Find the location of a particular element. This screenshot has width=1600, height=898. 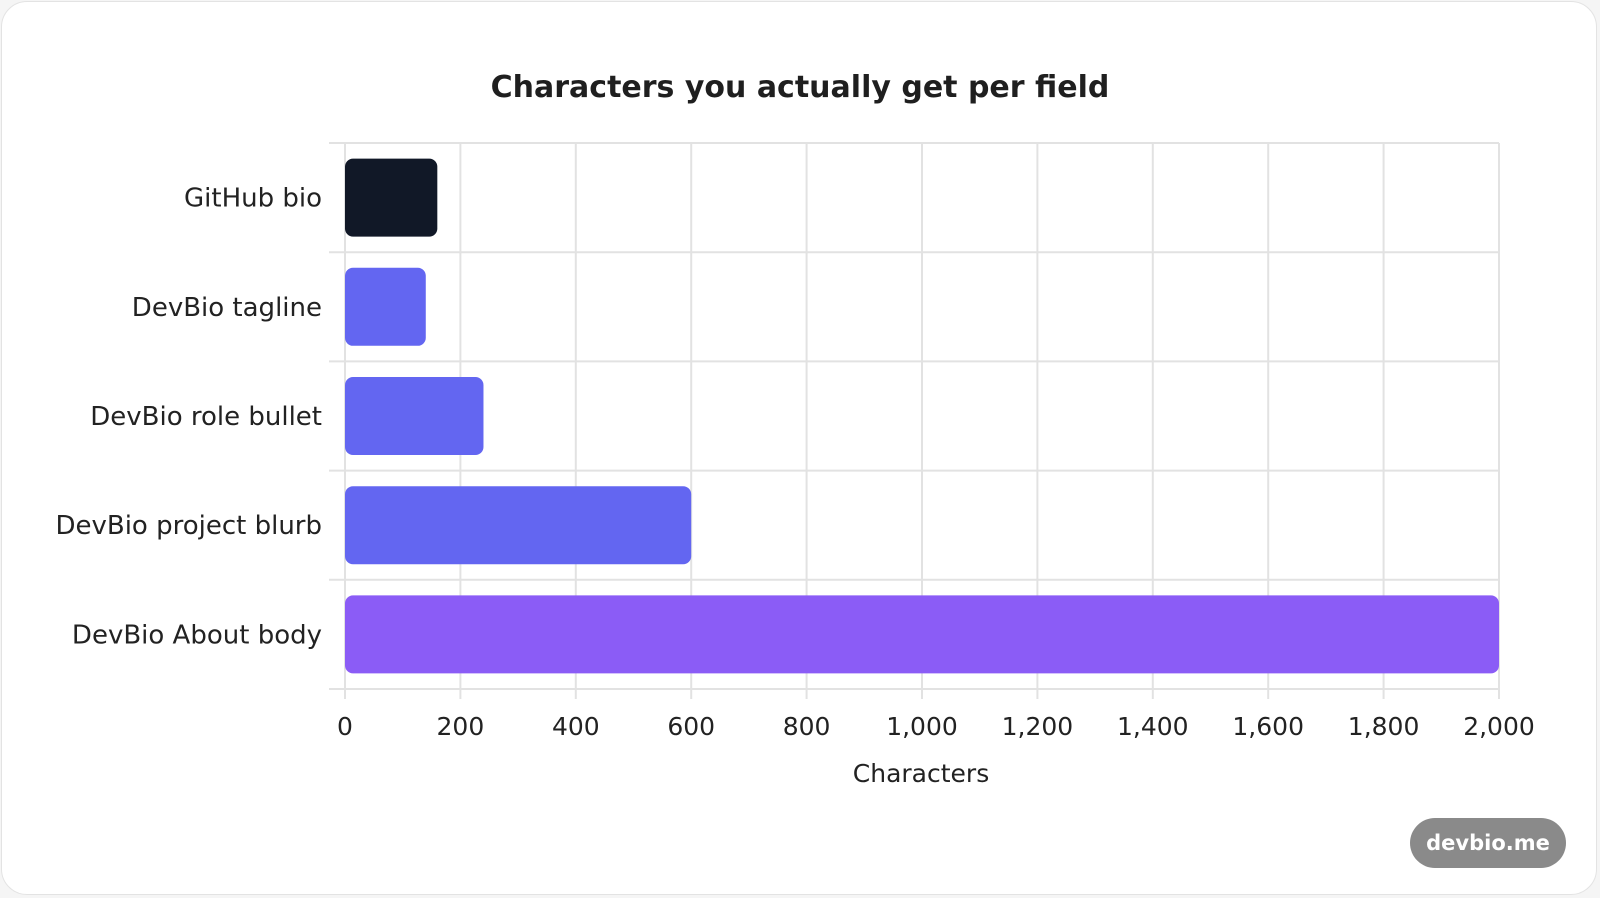

x-tick-label: 1,800 is located at coordinates (1384, 726).